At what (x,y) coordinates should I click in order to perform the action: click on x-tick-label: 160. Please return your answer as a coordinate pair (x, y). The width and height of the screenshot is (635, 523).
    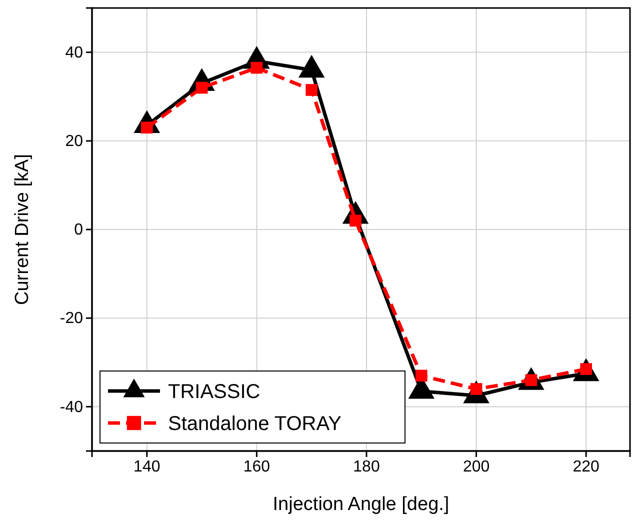
    Looking at the image, I should click on (256, 467).